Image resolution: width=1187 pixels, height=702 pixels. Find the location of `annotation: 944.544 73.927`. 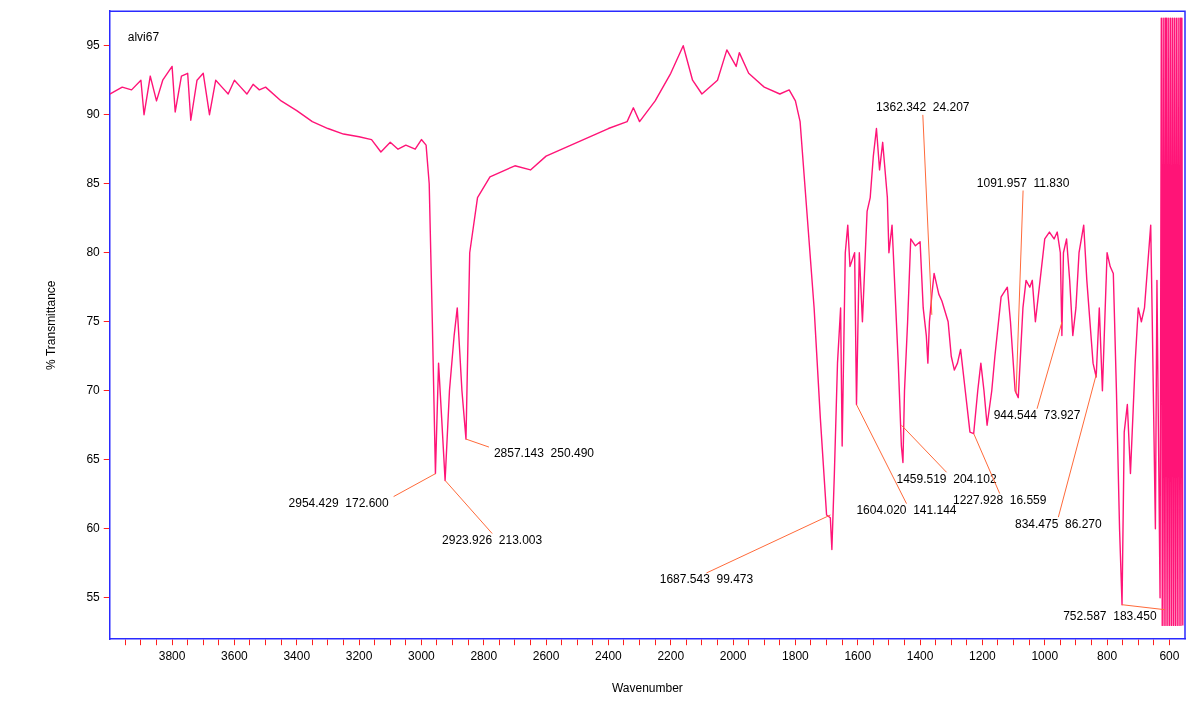

annotation: 944.544 73.927 is located at coordinates (1037, 415).